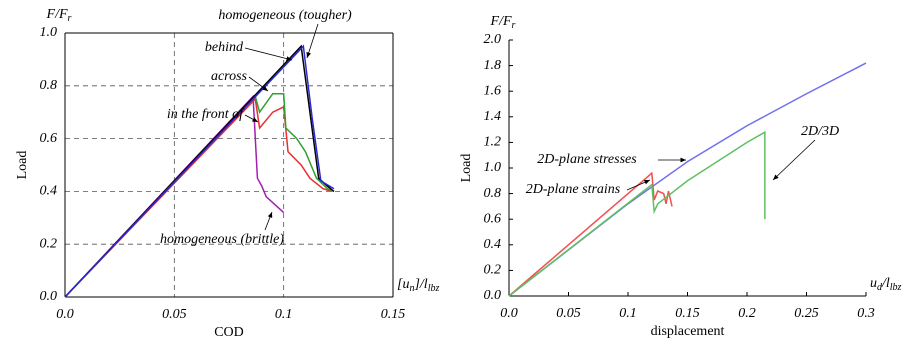 The height and width of the screenshot is (344, 913). I want to click on label-part: [u, so click(403, 284).